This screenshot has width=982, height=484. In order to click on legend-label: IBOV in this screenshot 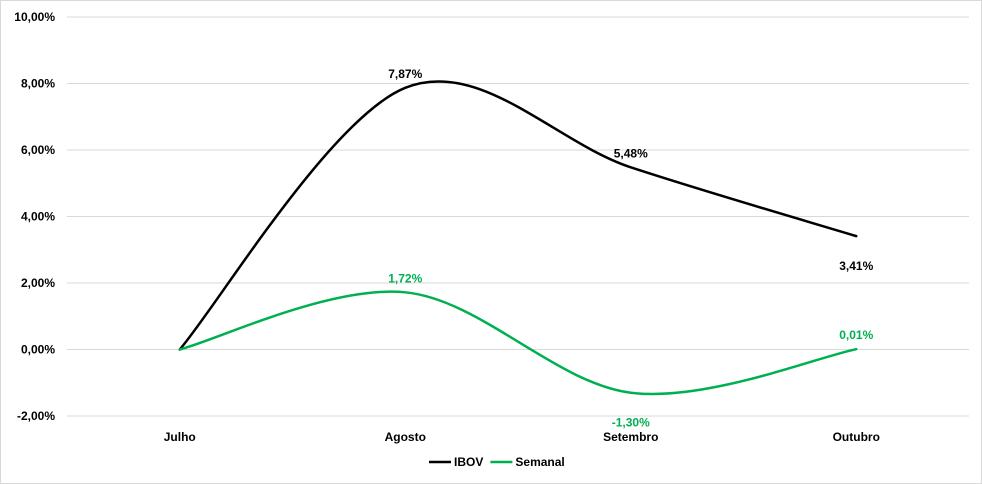, I will do `click(468, 462)`.